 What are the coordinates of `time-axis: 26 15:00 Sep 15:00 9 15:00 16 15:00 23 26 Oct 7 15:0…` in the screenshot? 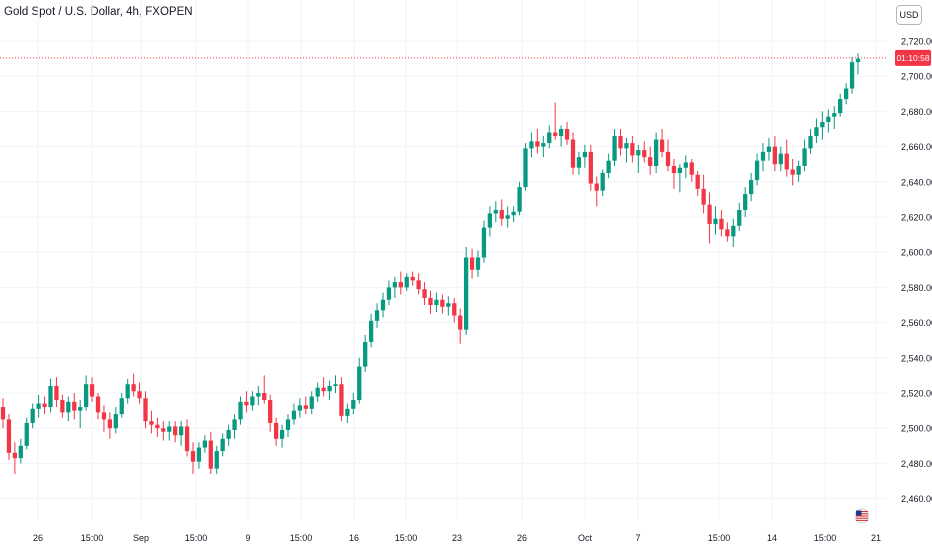 It's located at (457, 538).